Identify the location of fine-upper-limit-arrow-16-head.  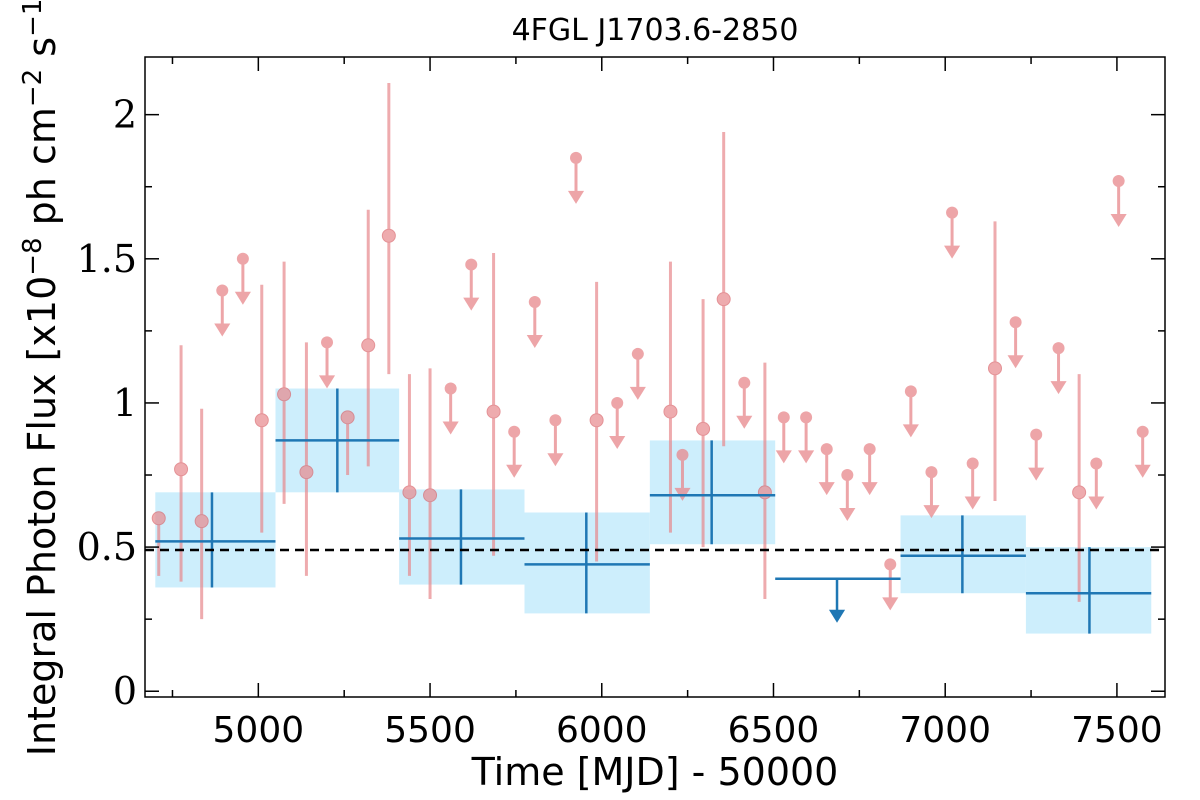
(847, 515).